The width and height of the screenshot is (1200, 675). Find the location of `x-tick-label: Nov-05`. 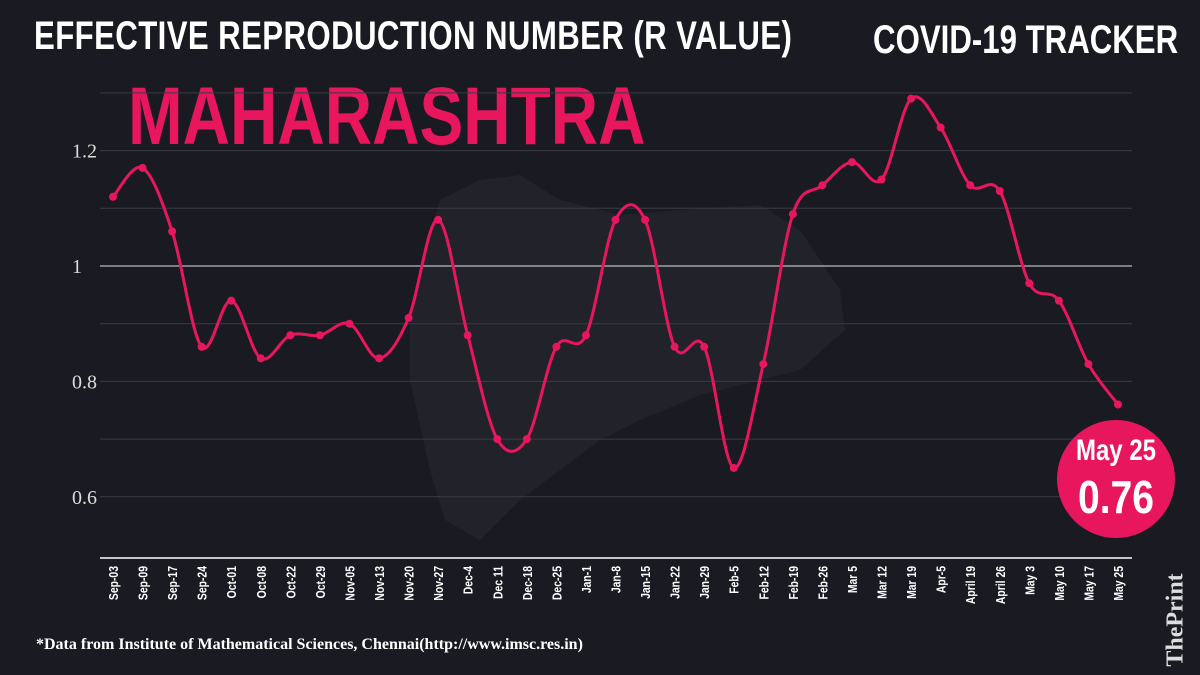

x-tick-label: Nov-05 is located at coordinates (350, 583).